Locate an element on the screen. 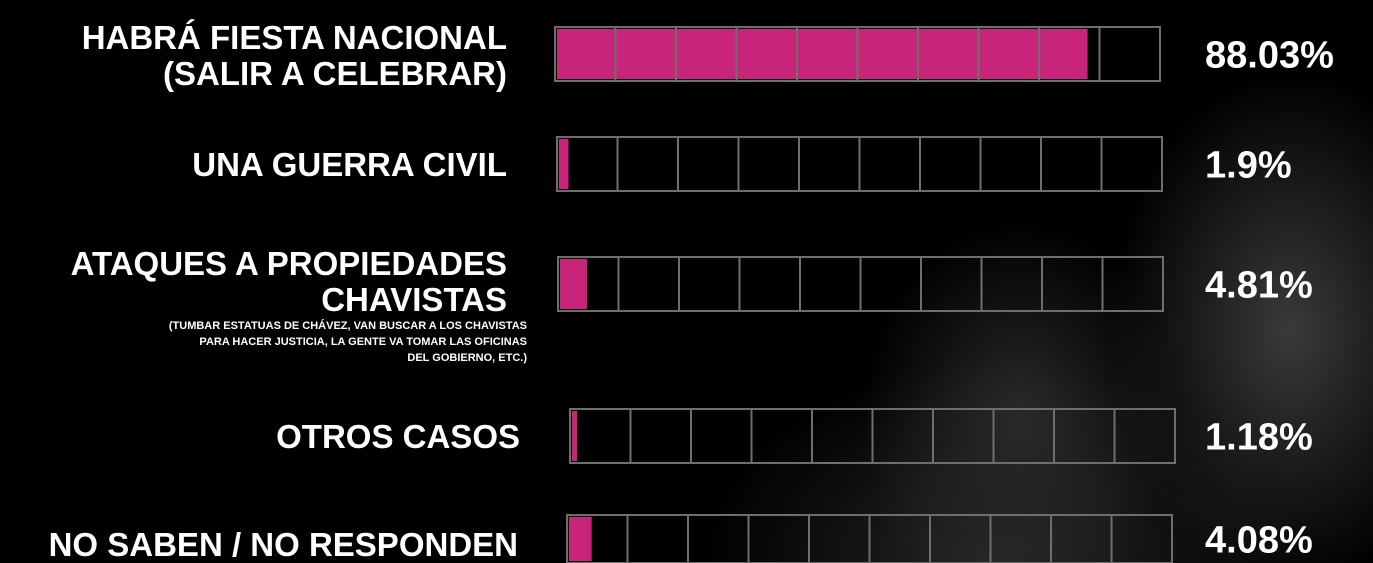 Image resolution: width=1373 pixels, height=563 pixels. category-label: NO SABEN / NO RESPONDEN is located at coordinates (283, 544).